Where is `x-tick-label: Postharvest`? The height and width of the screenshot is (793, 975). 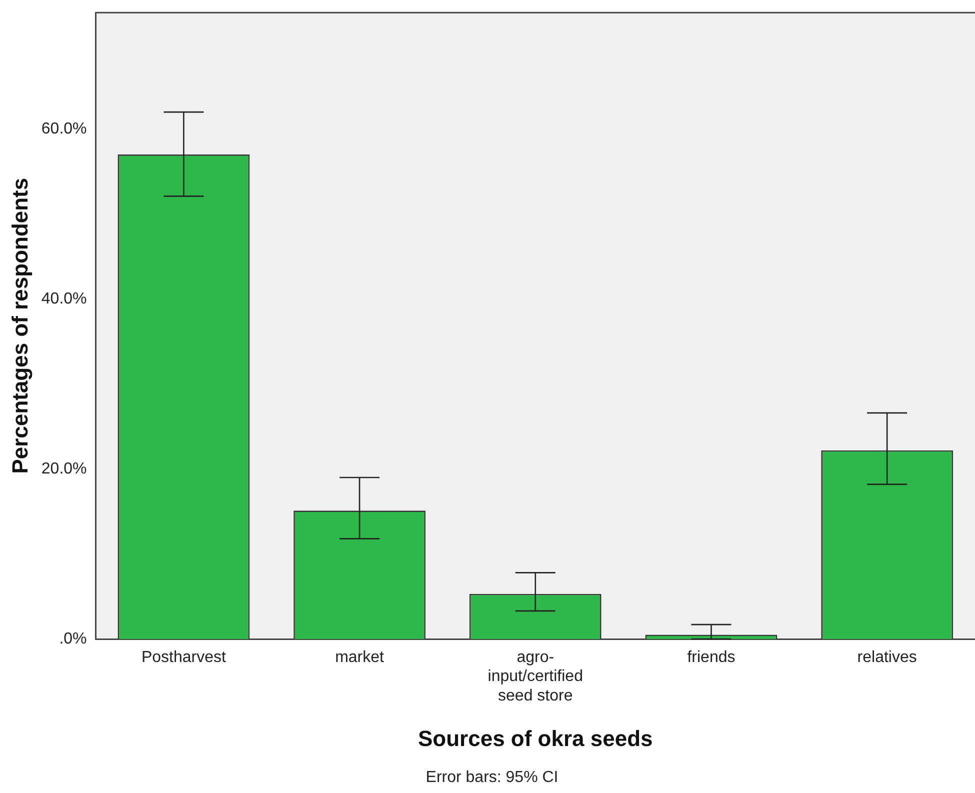 x-tick-label: Postharvest is located at coordinates (183, 657).